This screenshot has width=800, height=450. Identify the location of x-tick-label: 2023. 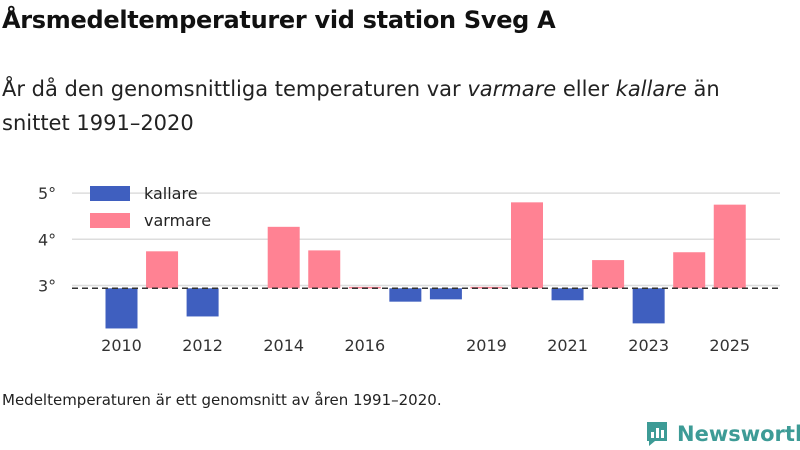
(648, 345).